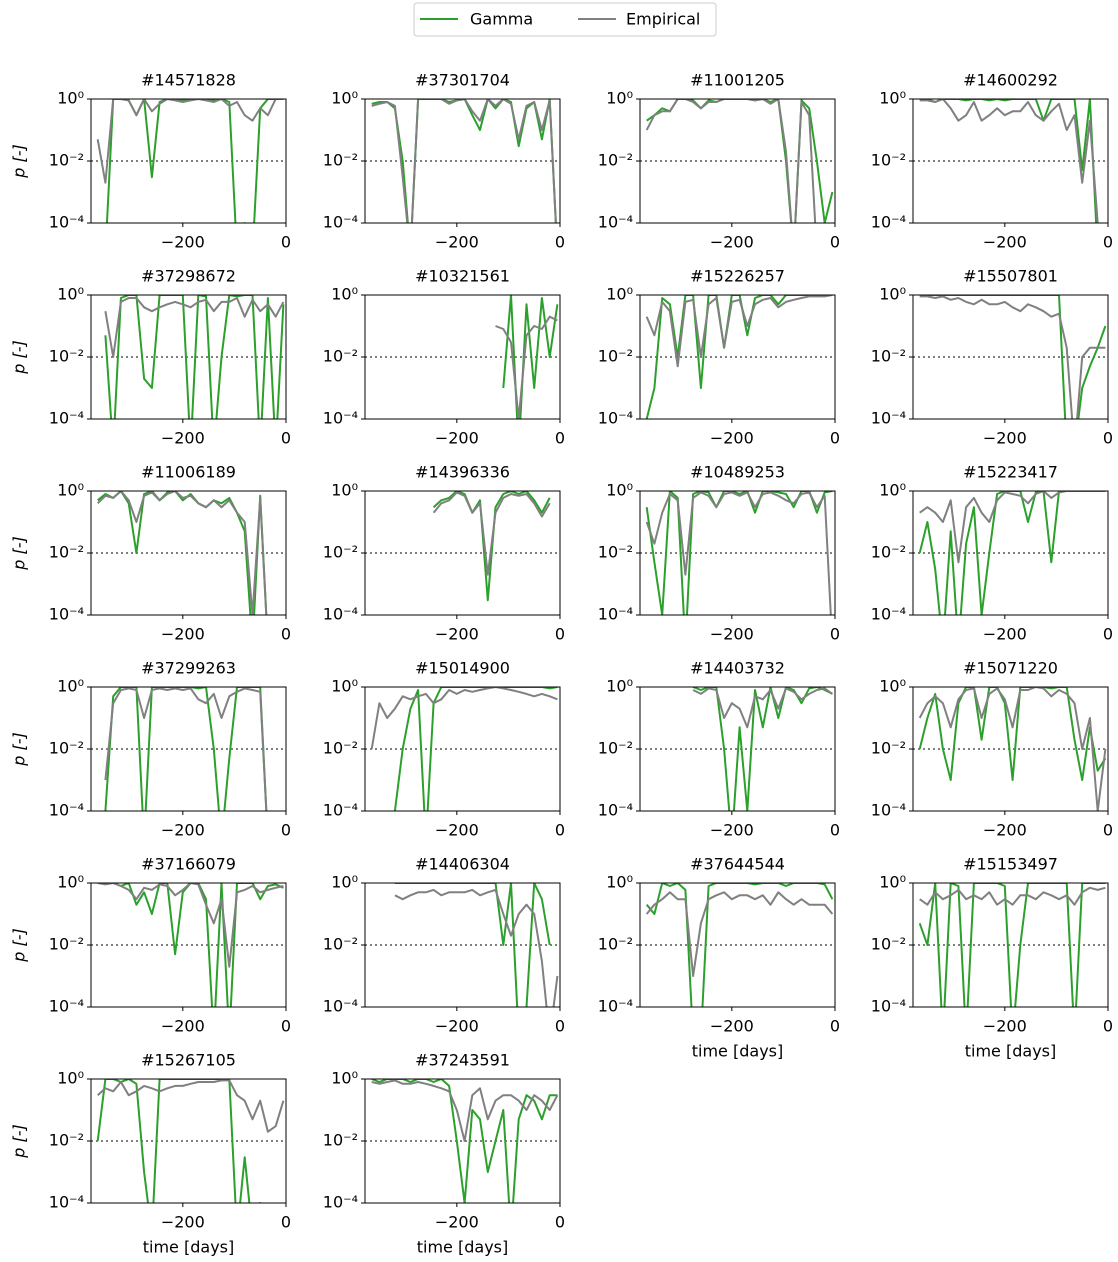 The width and height of the screenshot is (1118, 1262). I want to click on subplot: #14571828 10⁰ 10⁻² 10⁻⁴ −200 0 p [-], so click(151, 161).